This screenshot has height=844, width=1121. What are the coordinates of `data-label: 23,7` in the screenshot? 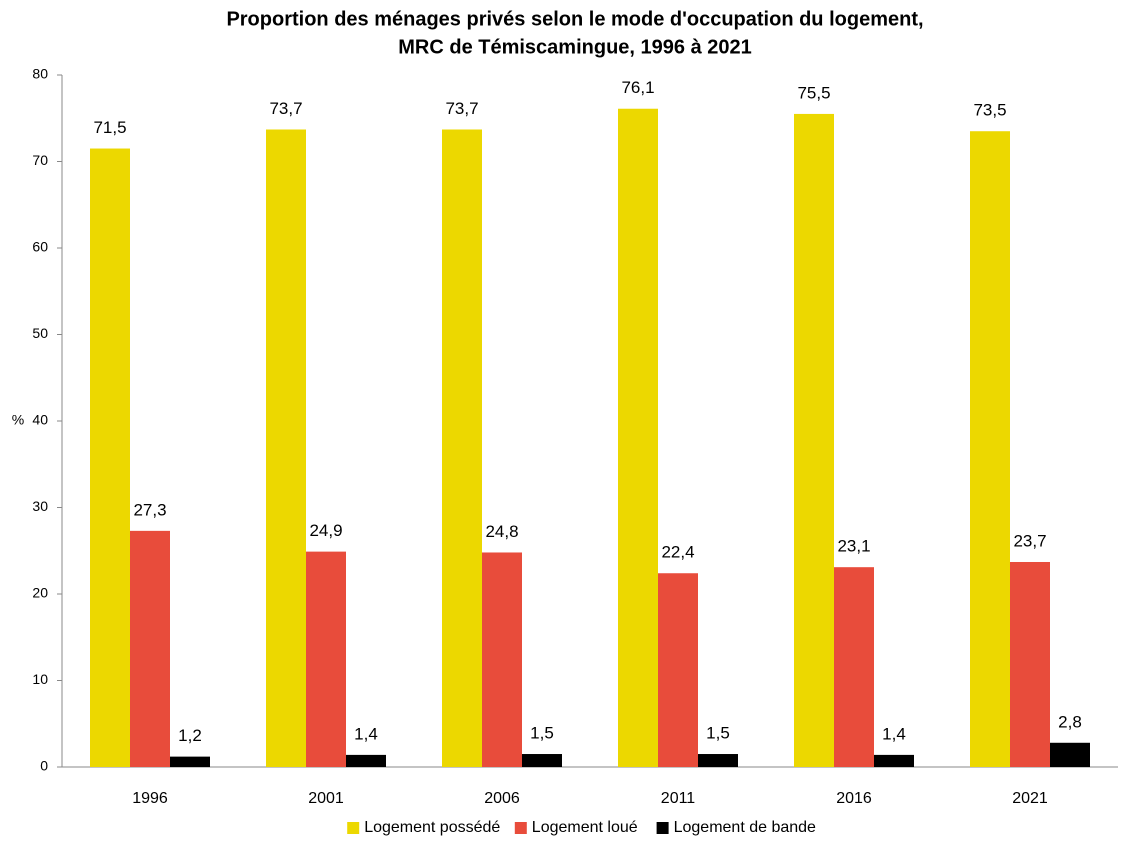 It's located at (1029, 540).